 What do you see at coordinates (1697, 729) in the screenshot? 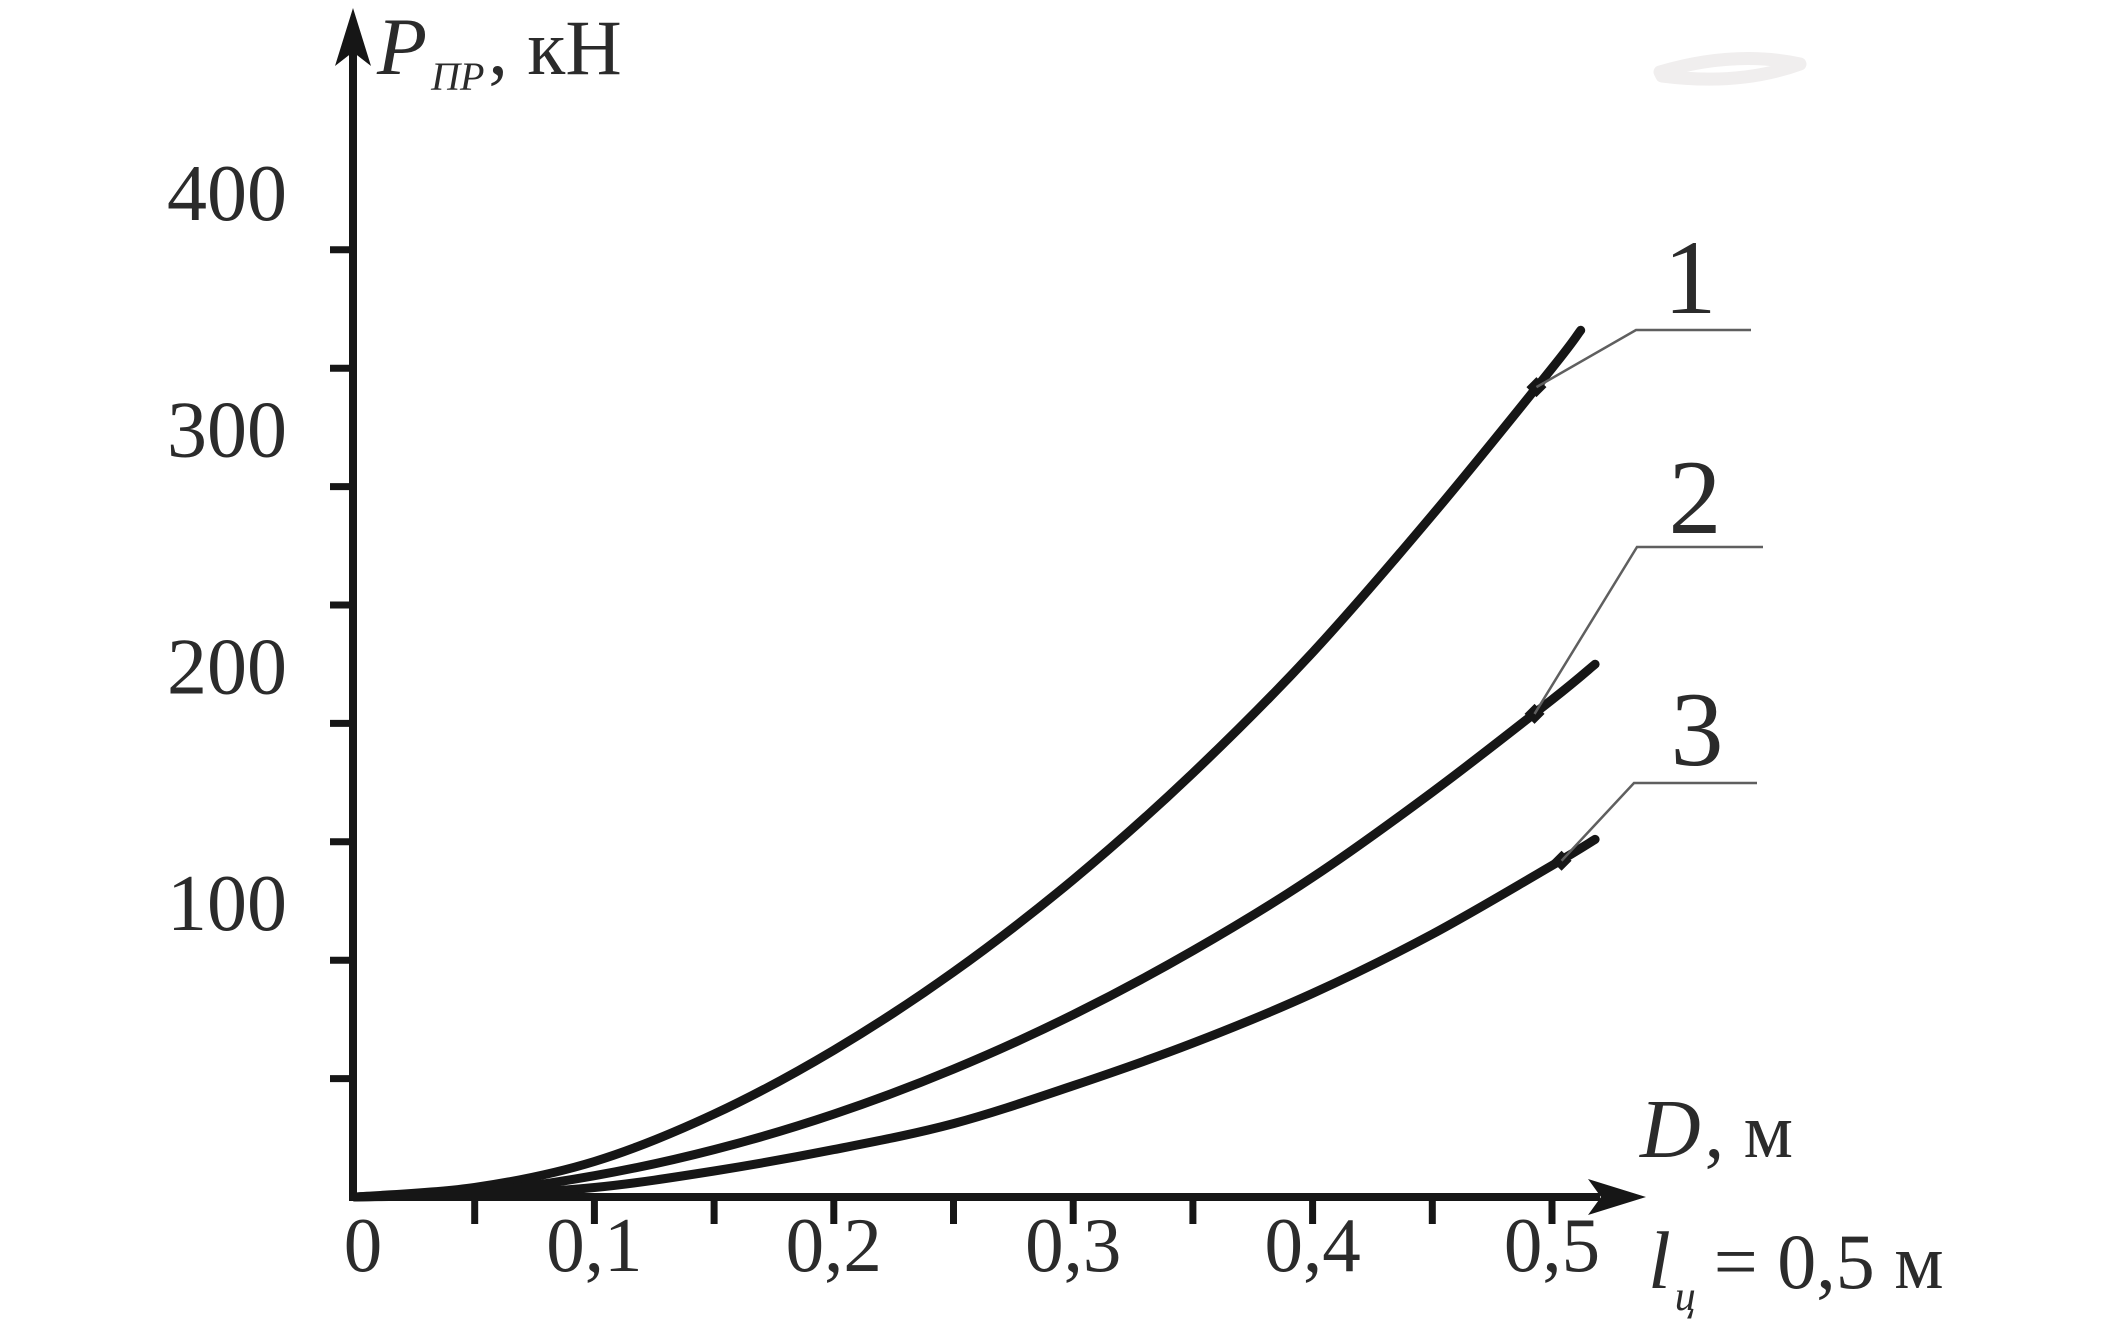
I see `curve-3-label: 3` at bounding box center [1697, 729].